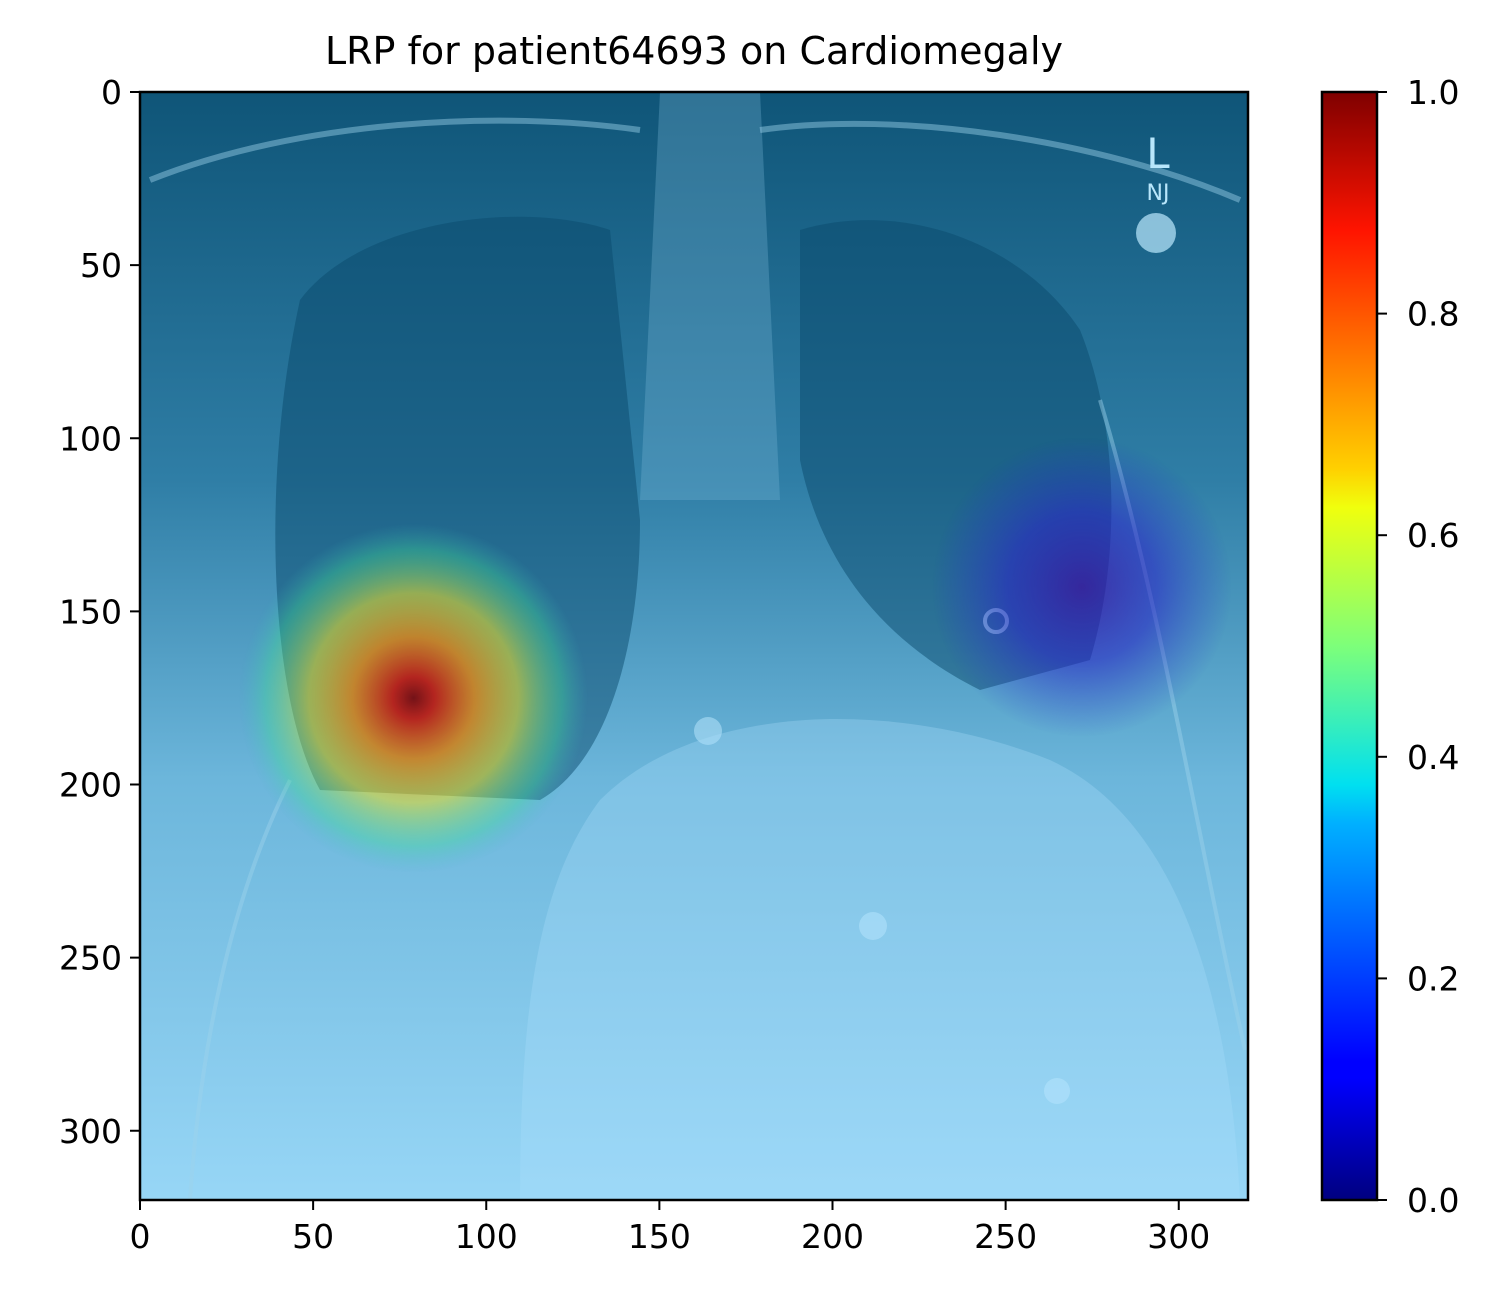 The image size is (1502, 1302). What do you see at coordinates (486, 1236) in the screenshot?
I see `x-tick-label: 100` at bounding box center [486, 1236].